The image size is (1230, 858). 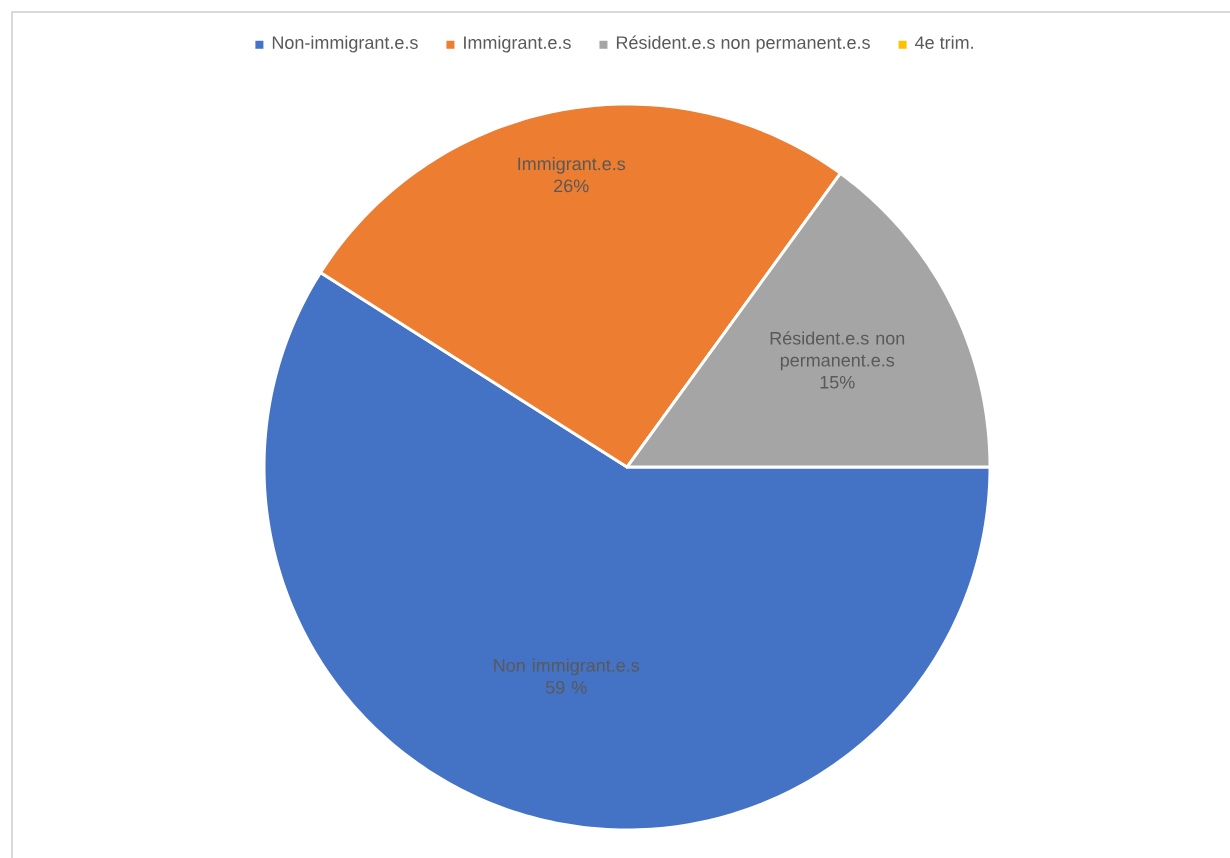 What do you see at coordinates (517, 44) in the screenshot?
I see `legend-label: Immigrant.e.s` at bounding box center [517, 44].